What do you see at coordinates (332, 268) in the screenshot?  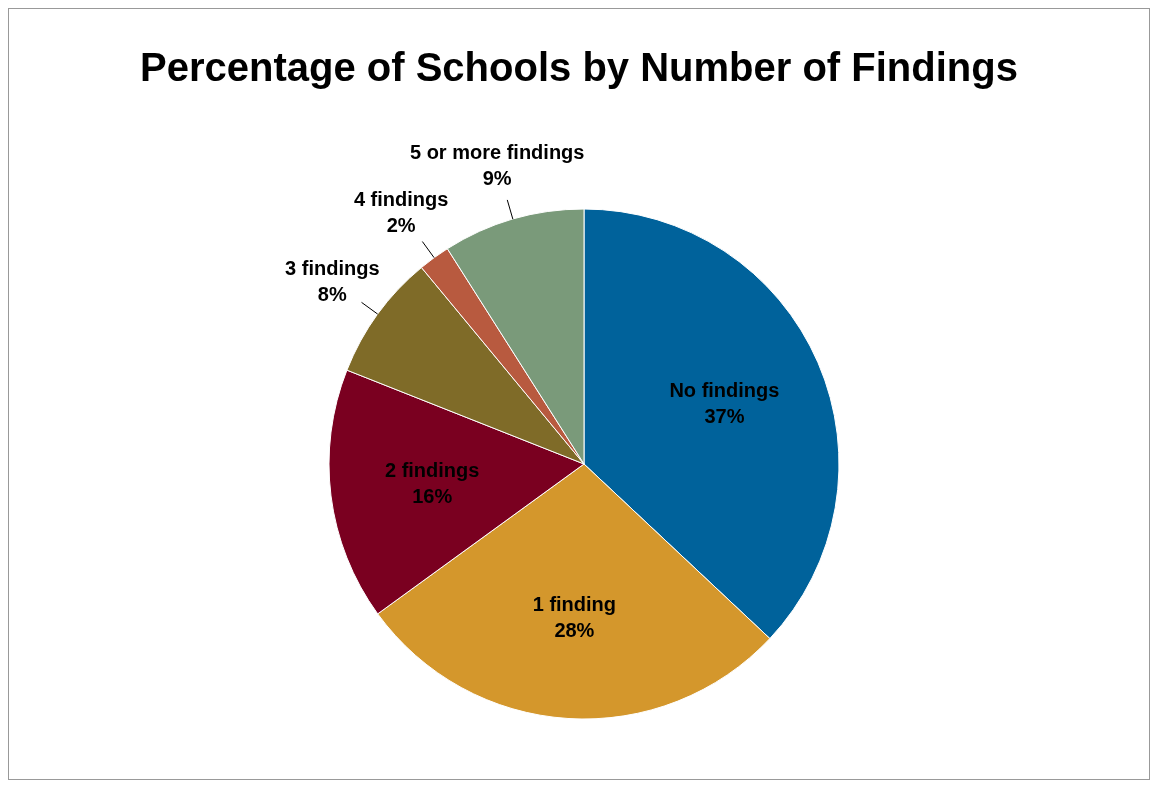 I see `slice-label: 3 findings` at bounding box center [332, 268].